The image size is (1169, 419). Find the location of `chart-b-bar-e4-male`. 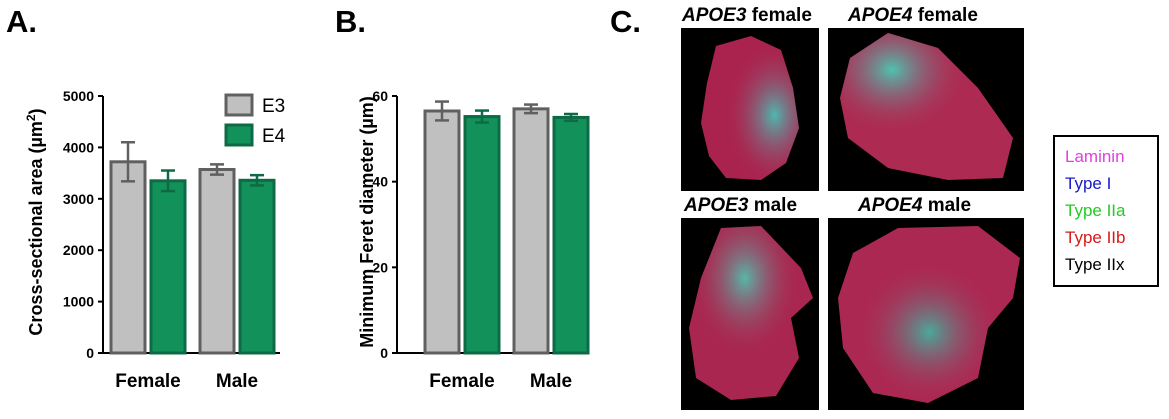

chart-b-bar-e4-male is located at coordinates (571, 235).